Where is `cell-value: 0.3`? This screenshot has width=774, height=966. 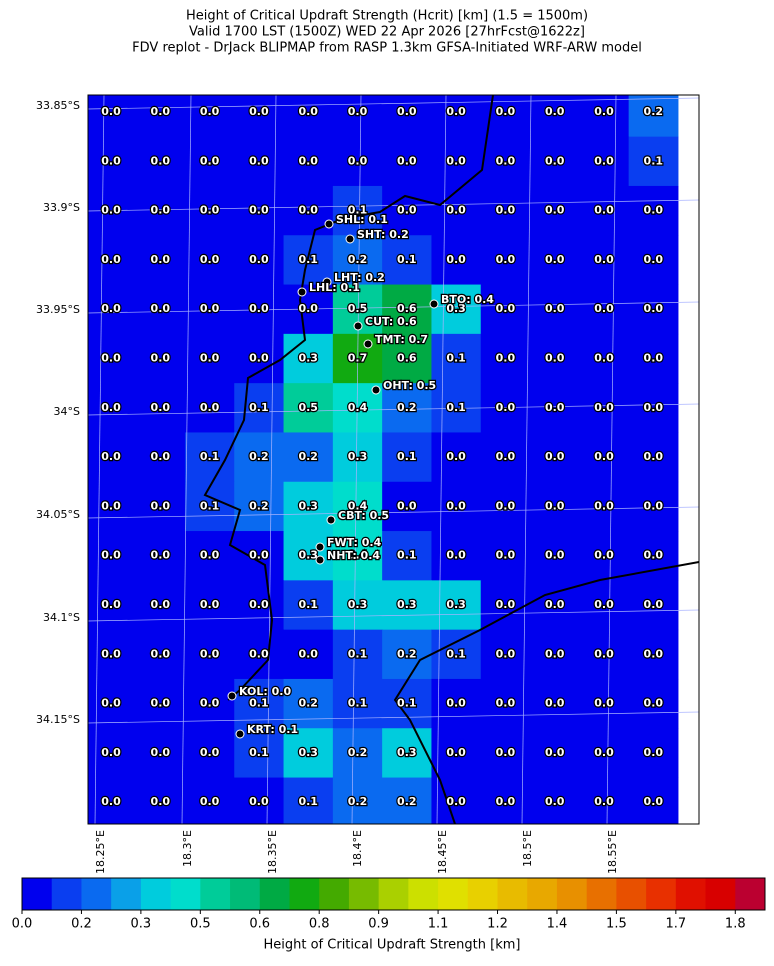 cell-value: 0.3 is located at coordinates (308, 505).